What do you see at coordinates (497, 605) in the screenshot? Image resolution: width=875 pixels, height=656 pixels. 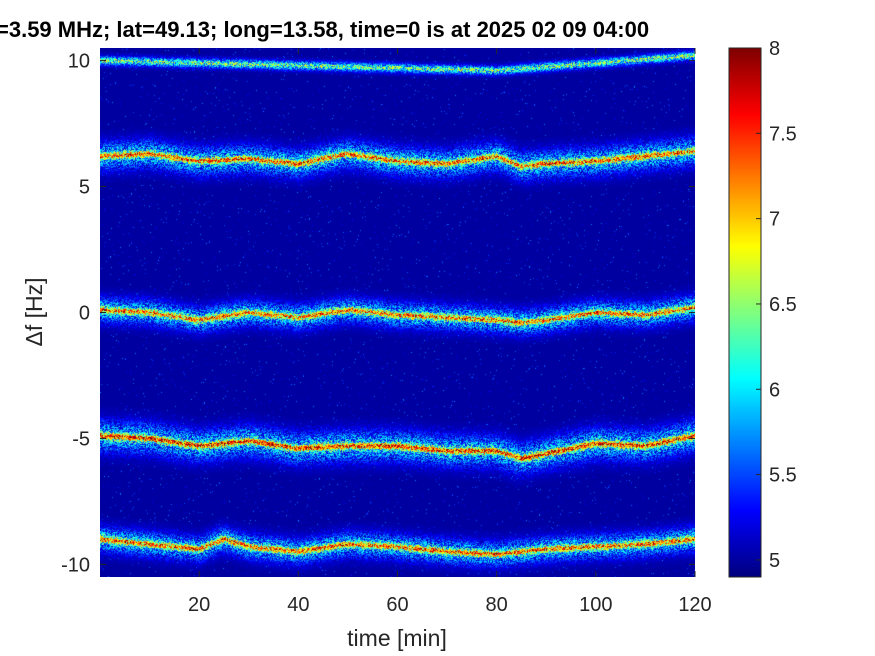 I see `x-tick-label: 80` at bounding box center [497, 605].